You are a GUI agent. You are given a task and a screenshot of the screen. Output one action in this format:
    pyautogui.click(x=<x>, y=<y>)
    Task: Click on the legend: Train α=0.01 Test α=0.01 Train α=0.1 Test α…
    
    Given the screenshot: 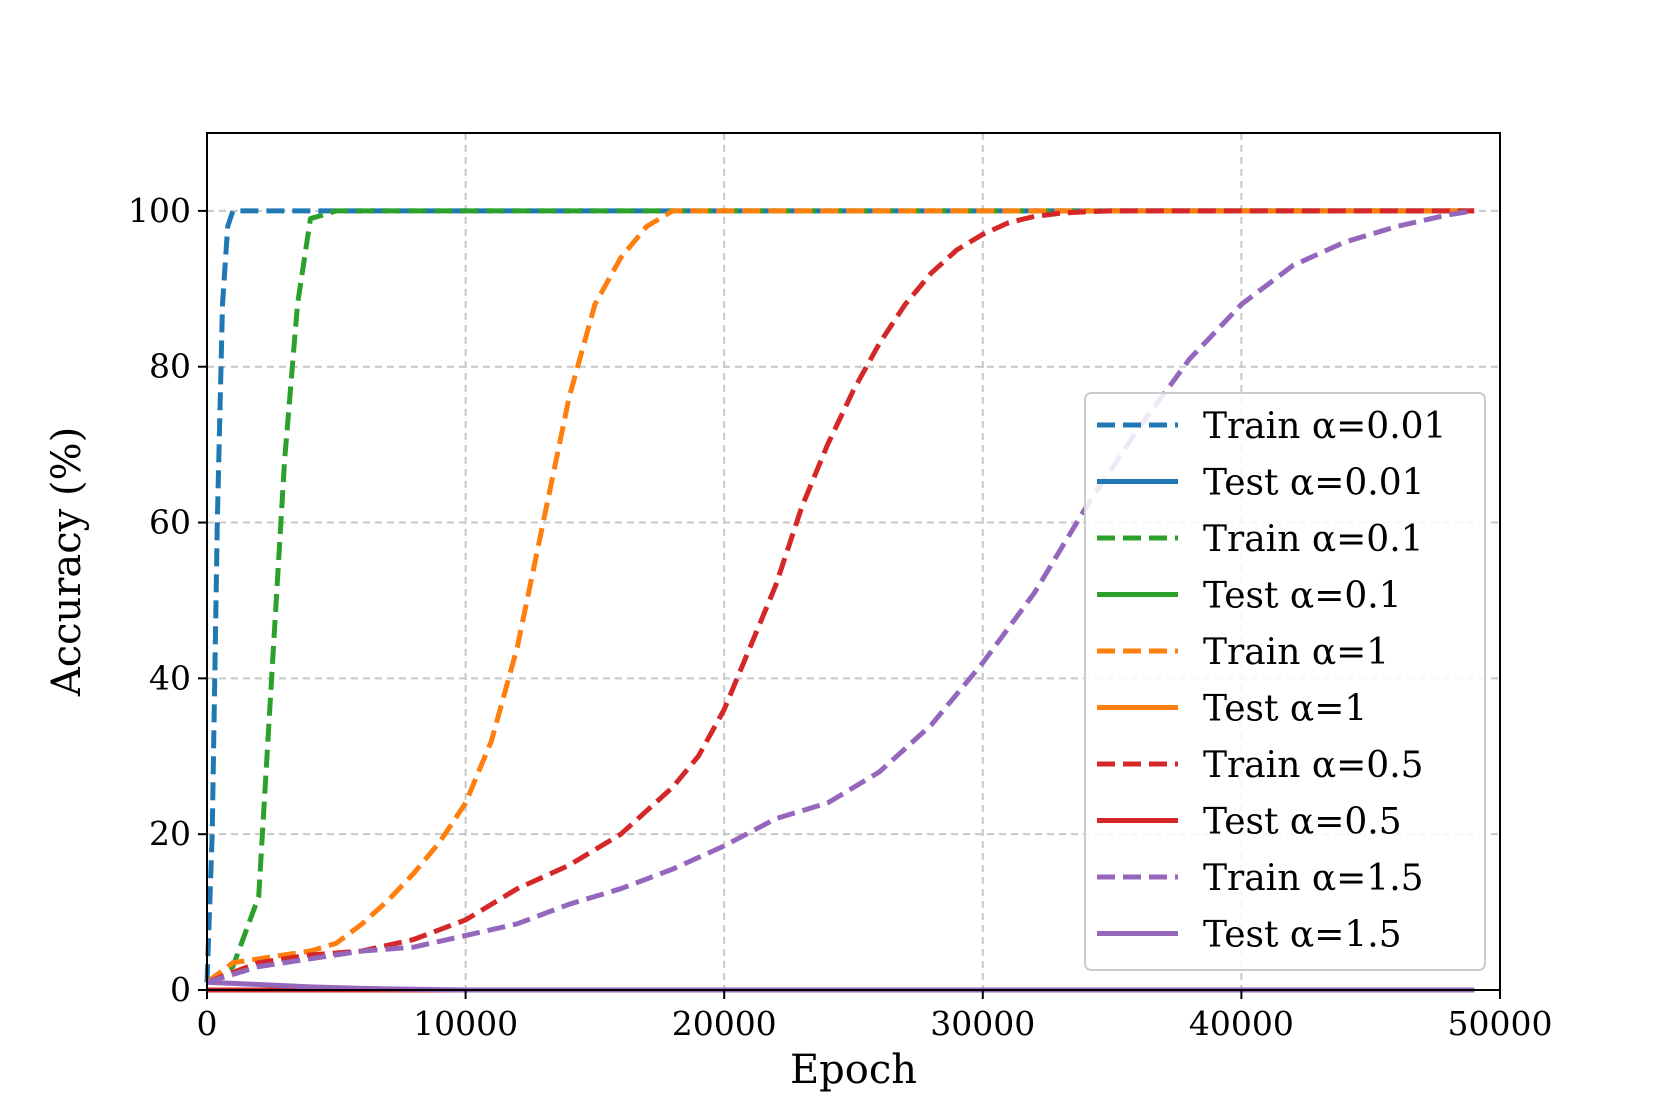 What is the action you would take?
    pyautogui.click(x=1285, y=681)
    